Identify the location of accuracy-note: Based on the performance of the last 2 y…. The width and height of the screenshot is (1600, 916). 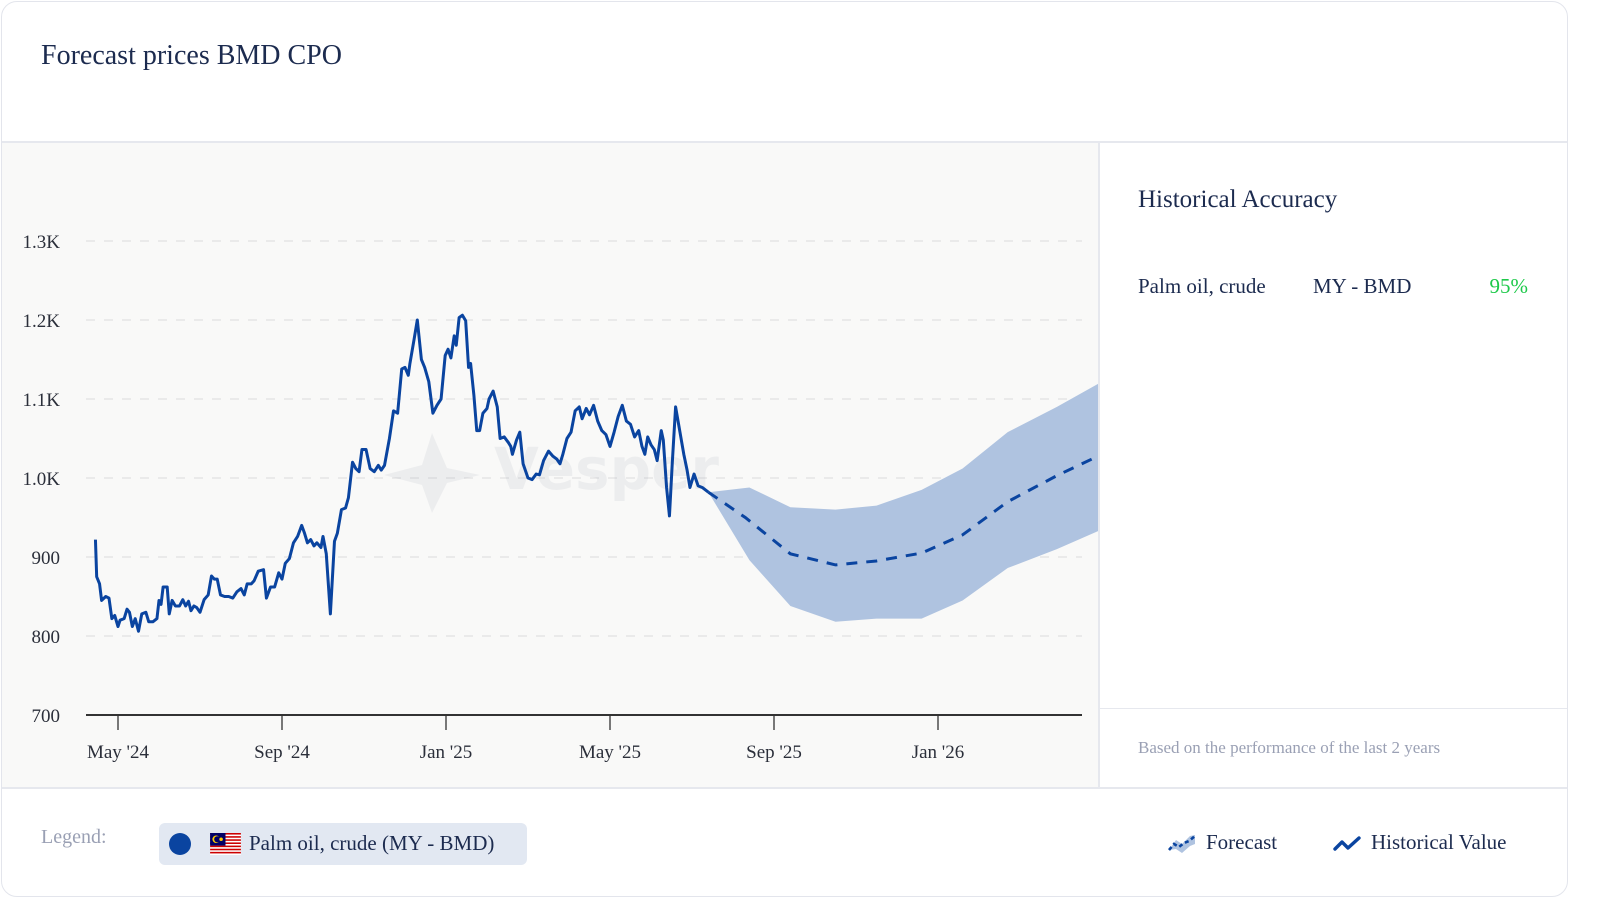
(1289, 747).